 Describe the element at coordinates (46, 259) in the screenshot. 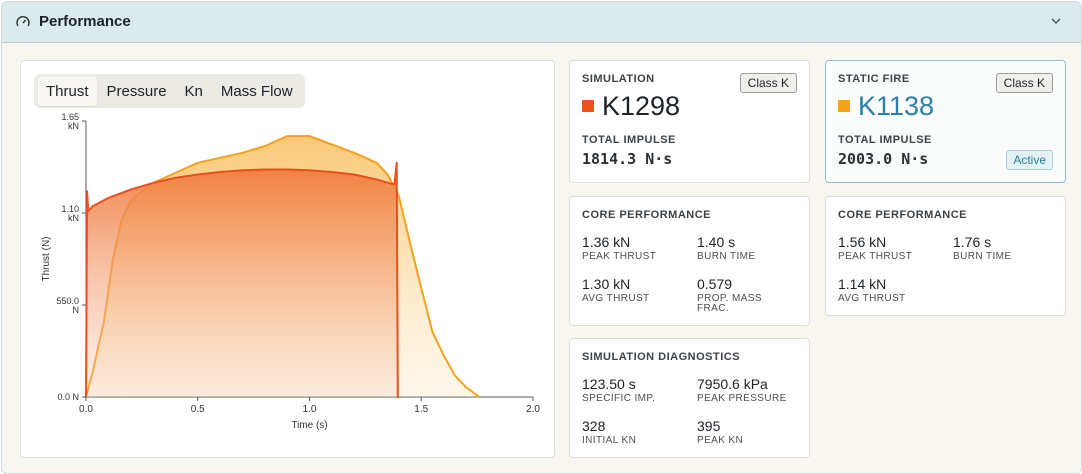

I see `y-axis-label: Thrust (N)` at that location.